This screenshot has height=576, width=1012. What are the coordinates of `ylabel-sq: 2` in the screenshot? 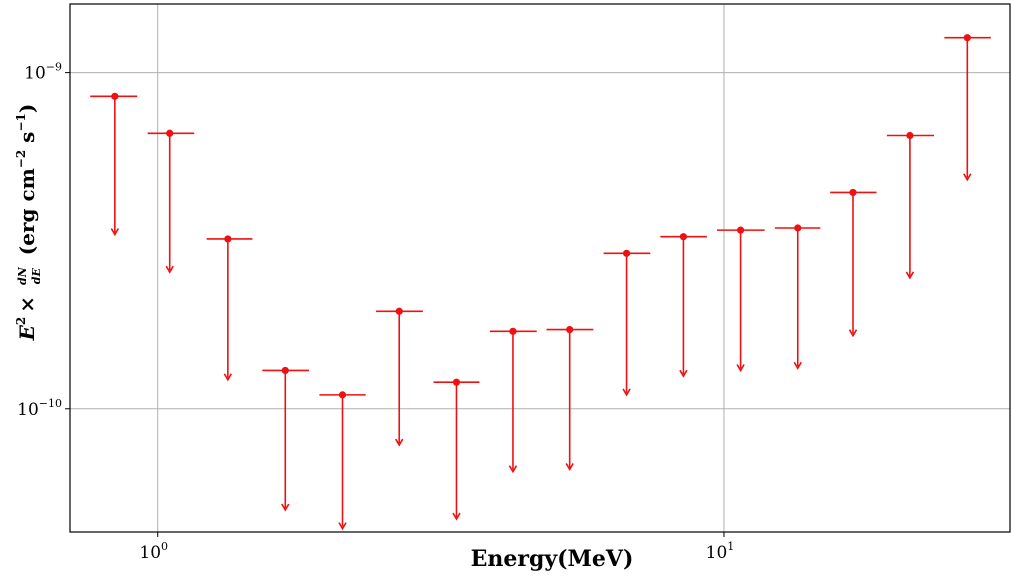 It's located at (21, 321).